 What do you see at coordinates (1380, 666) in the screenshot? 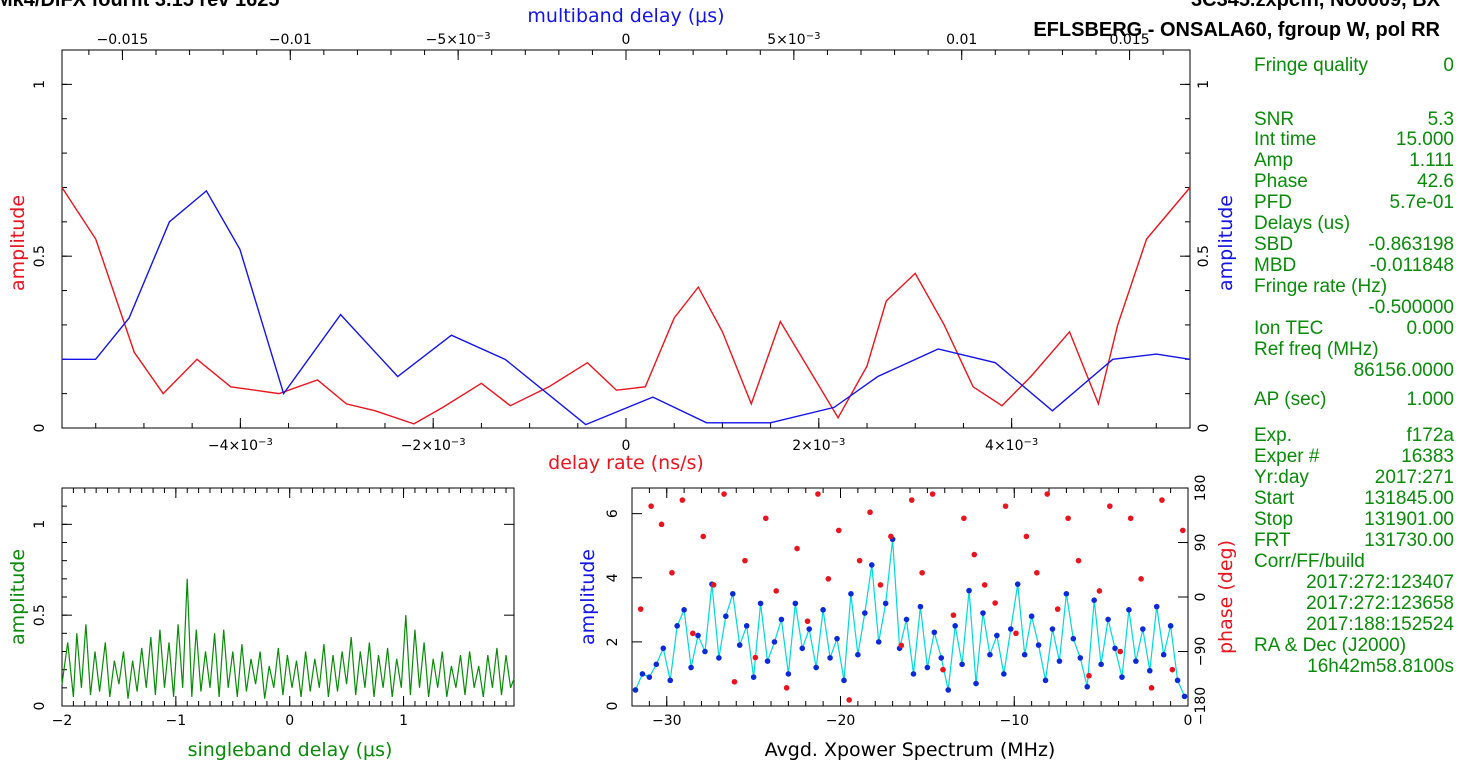
I see `radec-value: 16h42m58.8100s` at bounding box center [1380, 666].